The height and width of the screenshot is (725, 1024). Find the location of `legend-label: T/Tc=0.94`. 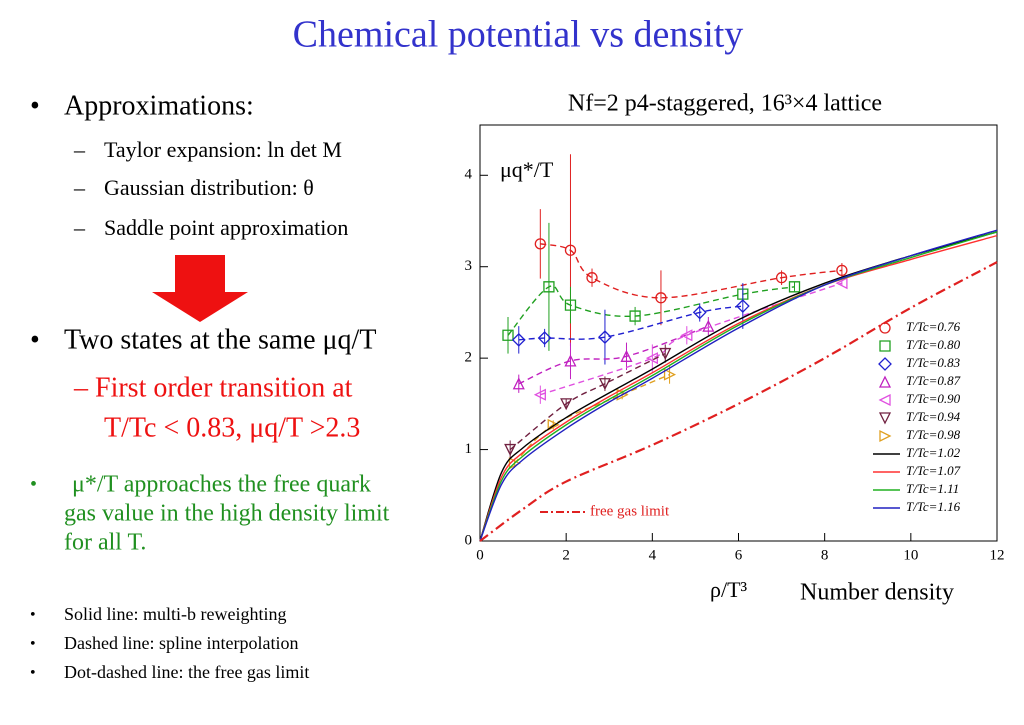

legend-label: T/Tc=0.94 is located at coordinates (933, 416).